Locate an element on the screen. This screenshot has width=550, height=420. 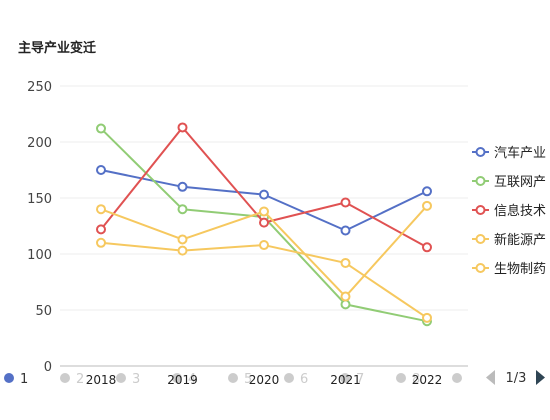
legend-item: 信息技术 is located at coordinates (509, 211).